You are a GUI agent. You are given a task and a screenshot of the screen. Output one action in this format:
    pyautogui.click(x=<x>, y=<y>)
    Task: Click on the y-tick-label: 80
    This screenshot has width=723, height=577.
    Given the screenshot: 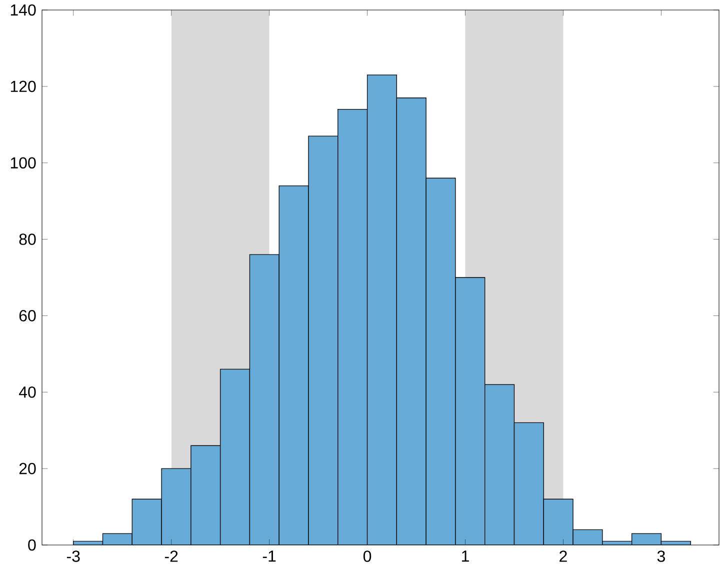 What is the action you would take?
    pyautogui.click(x=27, y=239)
    